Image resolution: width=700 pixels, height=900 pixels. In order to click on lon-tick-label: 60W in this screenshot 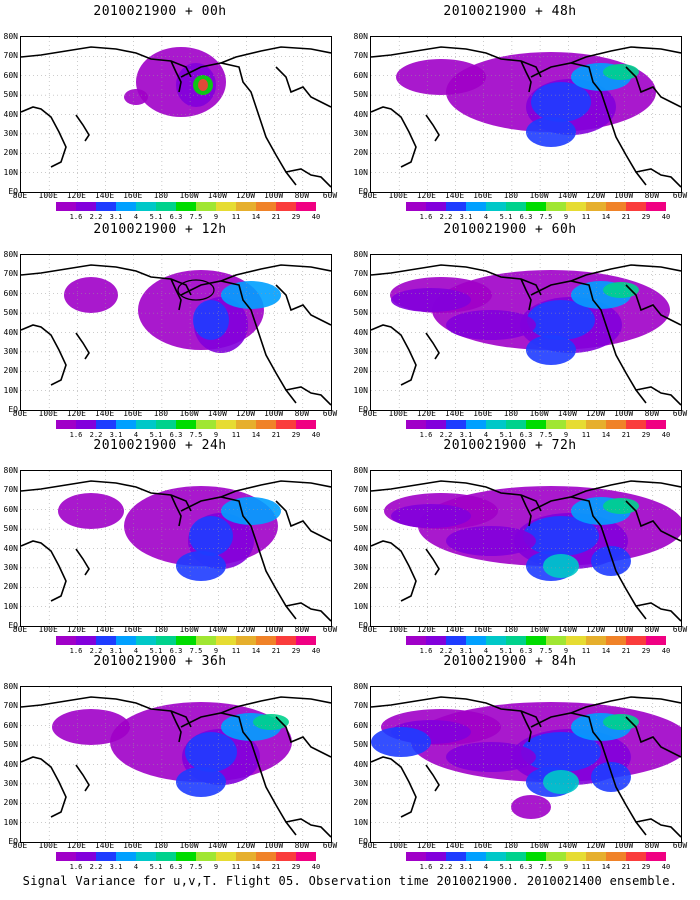, I will do `click(330, 413)`.